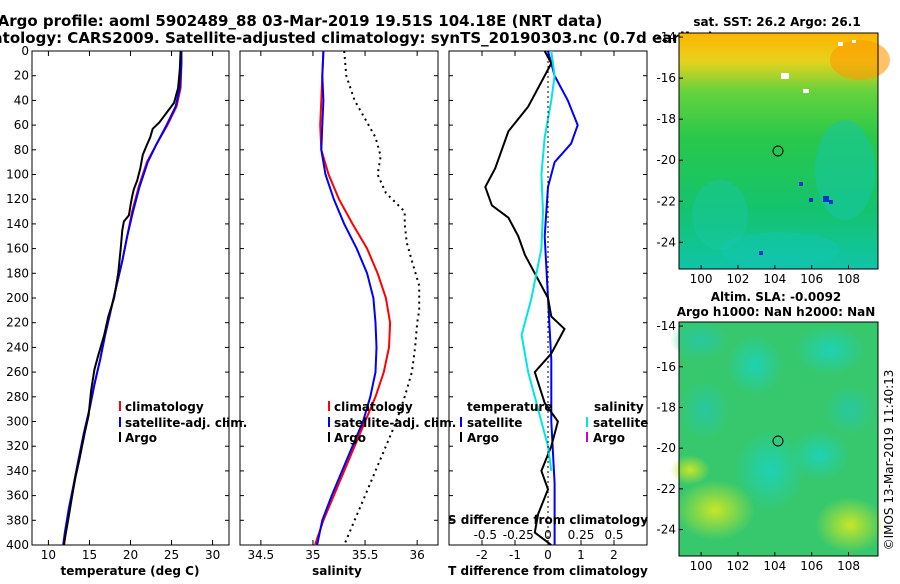 This screenshot has height=584, width=900. What do you see at coordinates (373, 407) in the screenshot?
I see `sal-legend-climatology: climatology` at bounding box center [373, 407].